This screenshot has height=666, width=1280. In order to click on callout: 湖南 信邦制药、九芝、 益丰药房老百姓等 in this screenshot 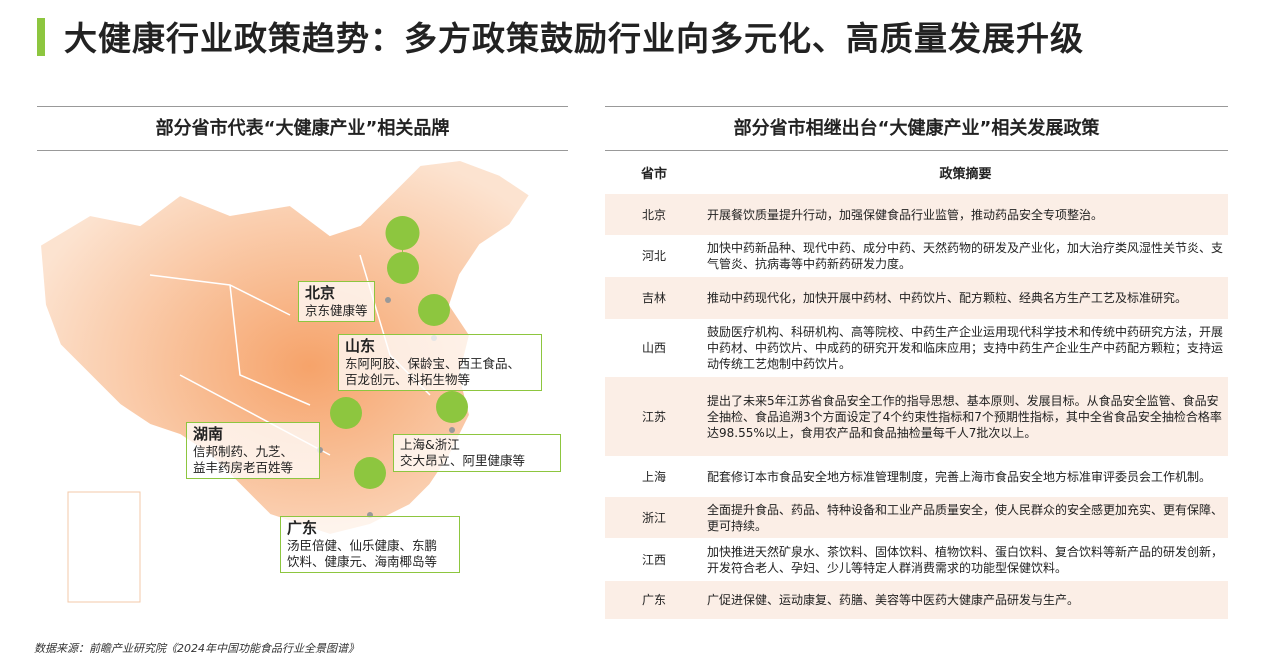, I will do `click(253, 450)`.